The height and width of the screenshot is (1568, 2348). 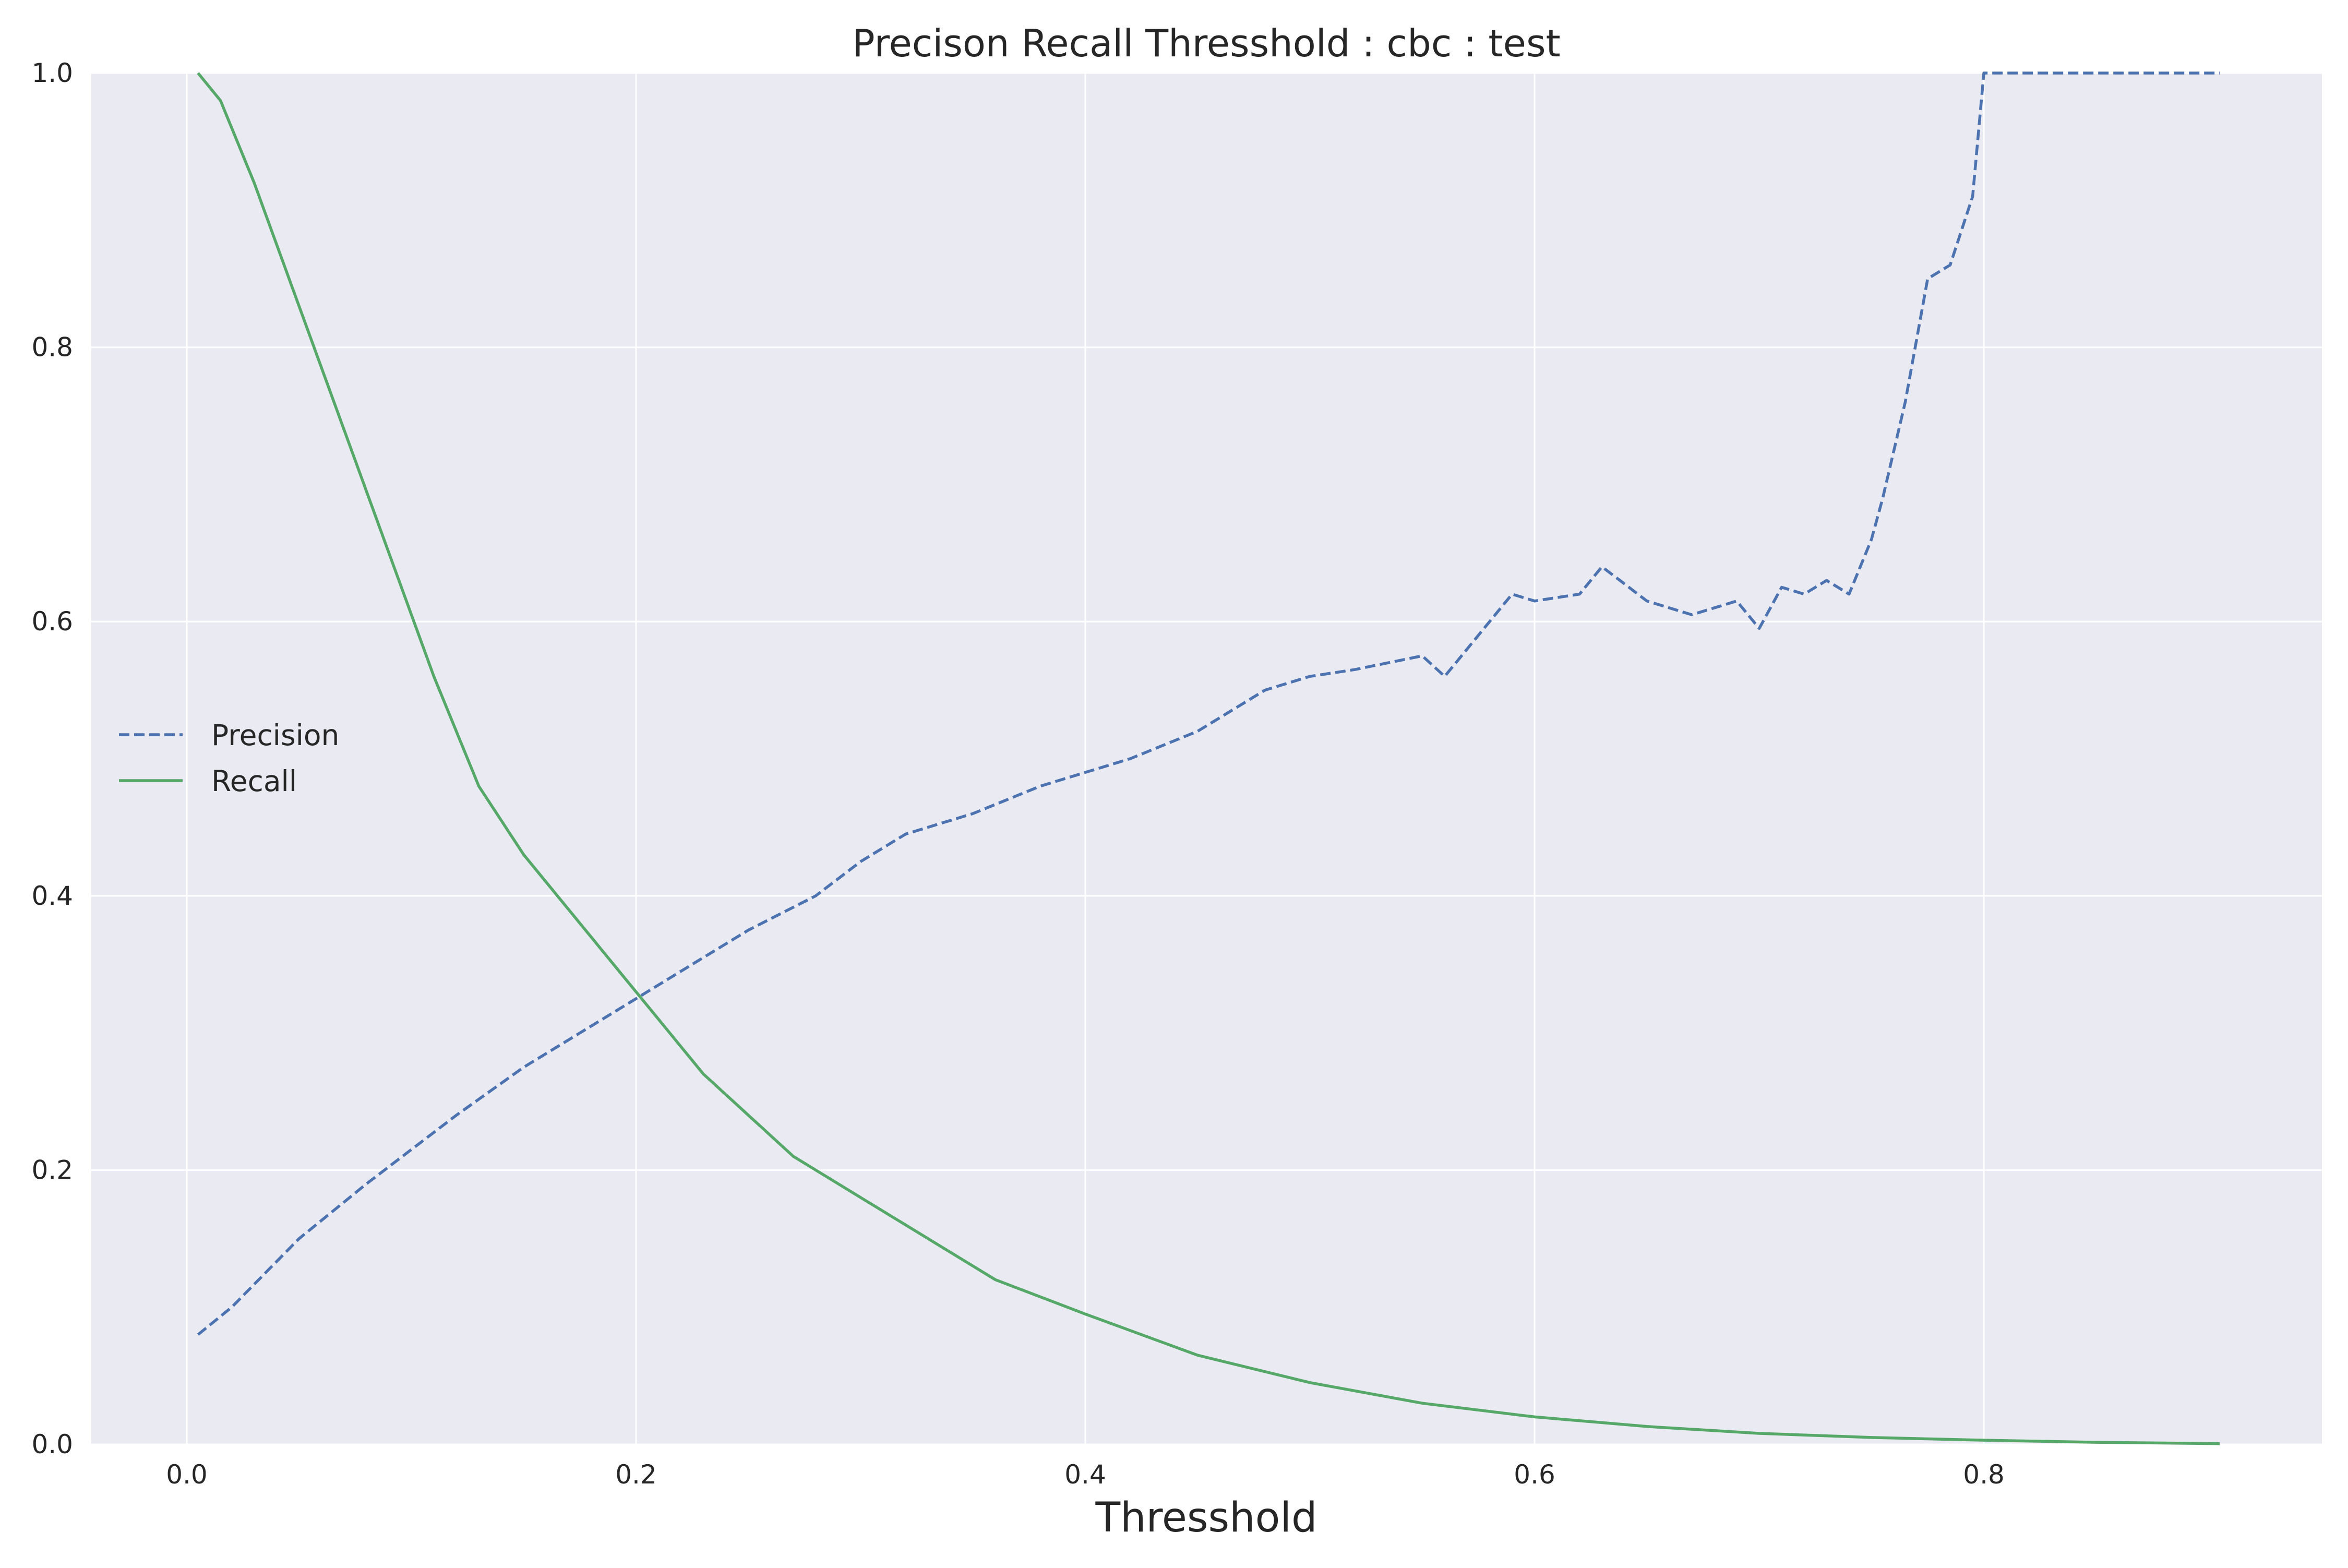 What do you see at coordinates (52, 347) in the screenshot?
I see `y-tick-label: 0.8` at bounding box center [52, 347].